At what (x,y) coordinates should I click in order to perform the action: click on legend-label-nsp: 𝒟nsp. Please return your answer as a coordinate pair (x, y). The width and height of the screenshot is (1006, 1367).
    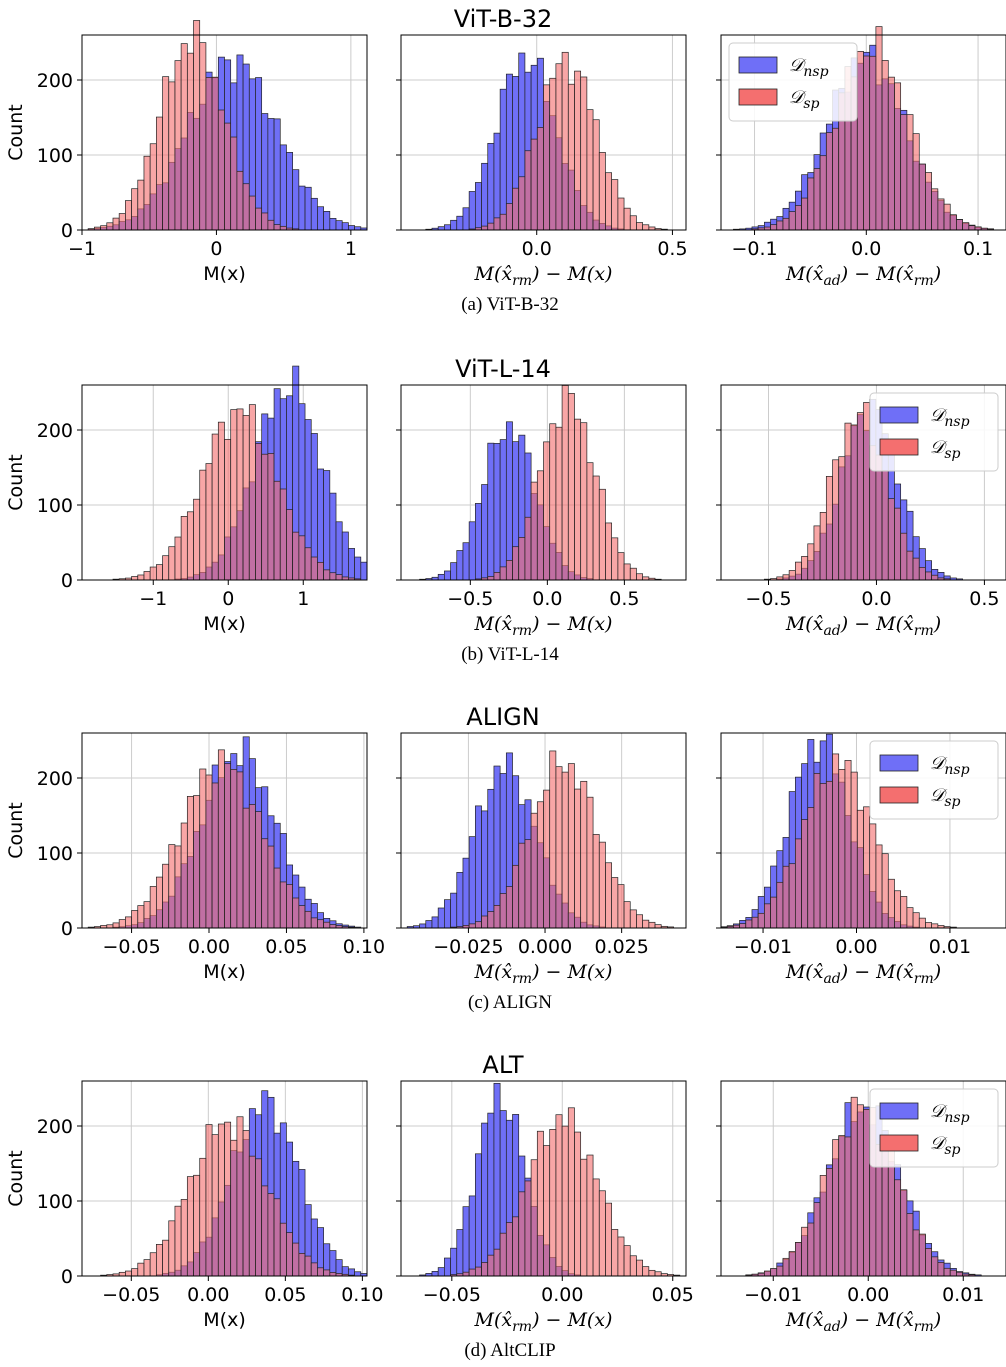
    Looking at the image, I should click on (950, 417).